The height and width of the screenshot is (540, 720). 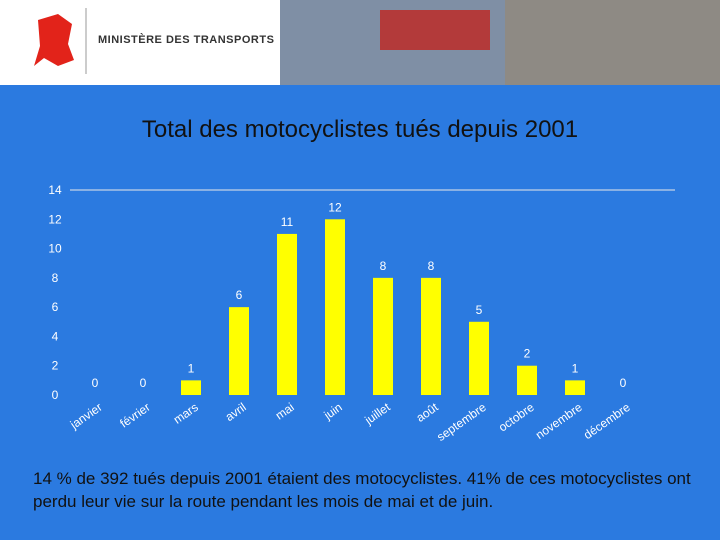 What do you see at coordinates (236, 412) in the screenshot?
I see `x-tick-label: avril` at bounding box center [236, 412].